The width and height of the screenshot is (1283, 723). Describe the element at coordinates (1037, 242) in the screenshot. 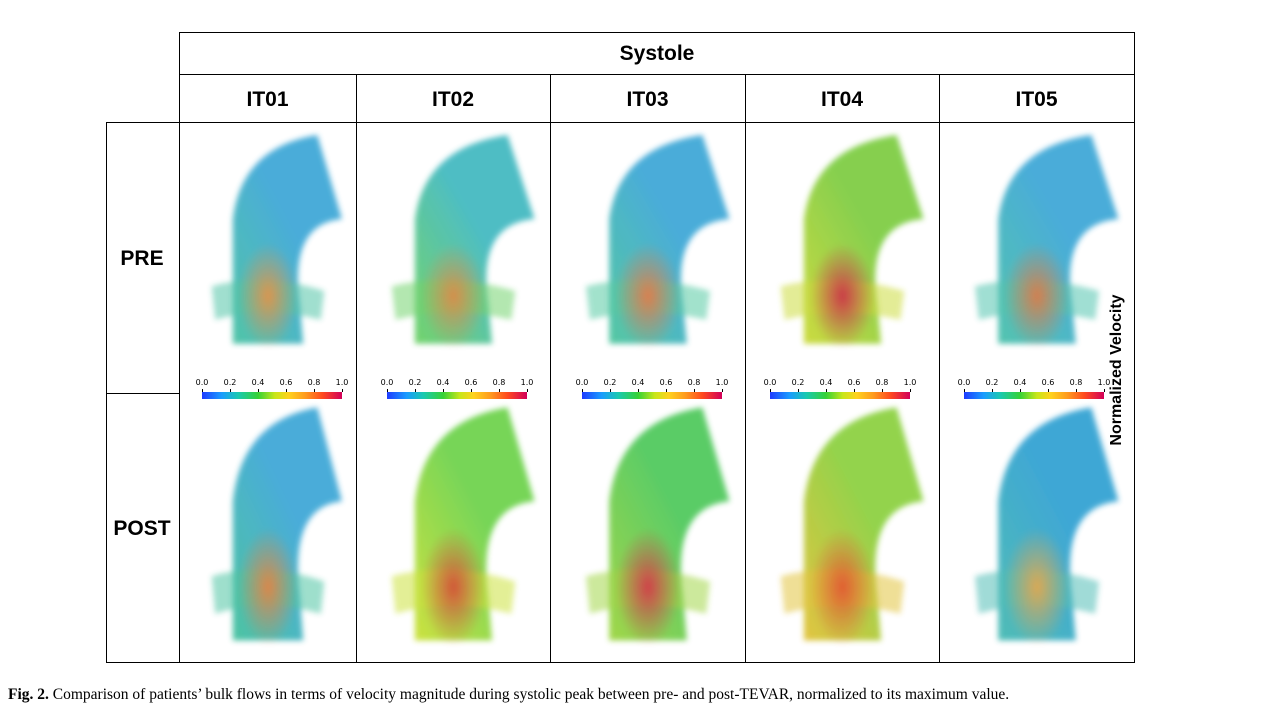

I see `aorta-render-pre-it05` at that location.